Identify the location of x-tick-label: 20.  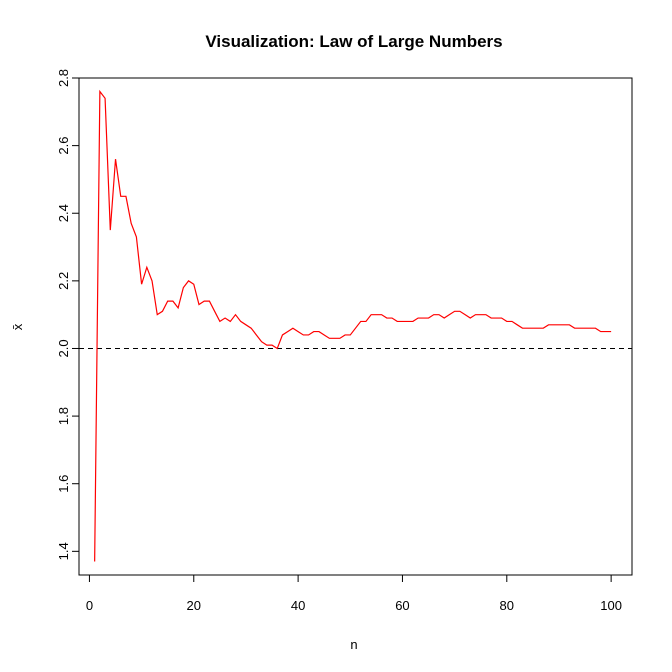
(194, 605).